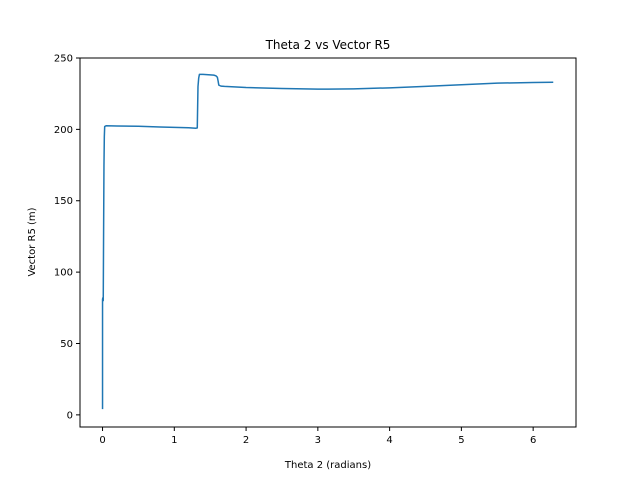  What do you see at coordinates (66, 344) in the screenshot?
I see `y-tick-label: 50` at bounding box center [66, 344].